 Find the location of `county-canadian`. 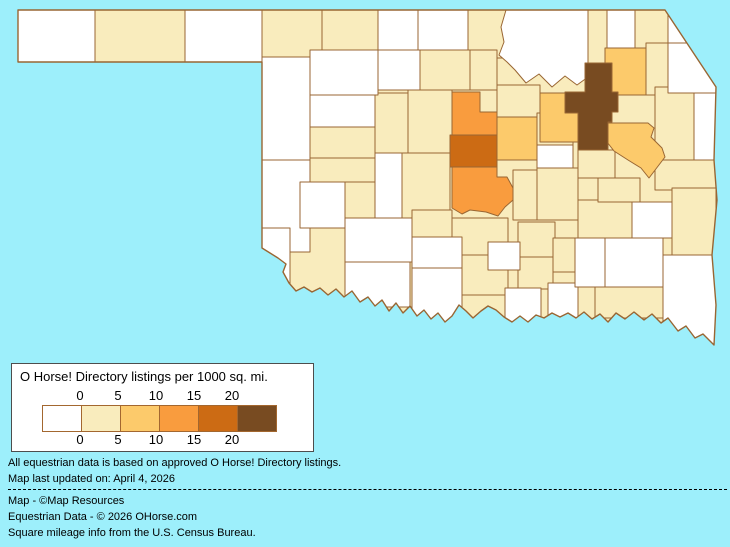

county-canadian is located at coordinates (473, 151).